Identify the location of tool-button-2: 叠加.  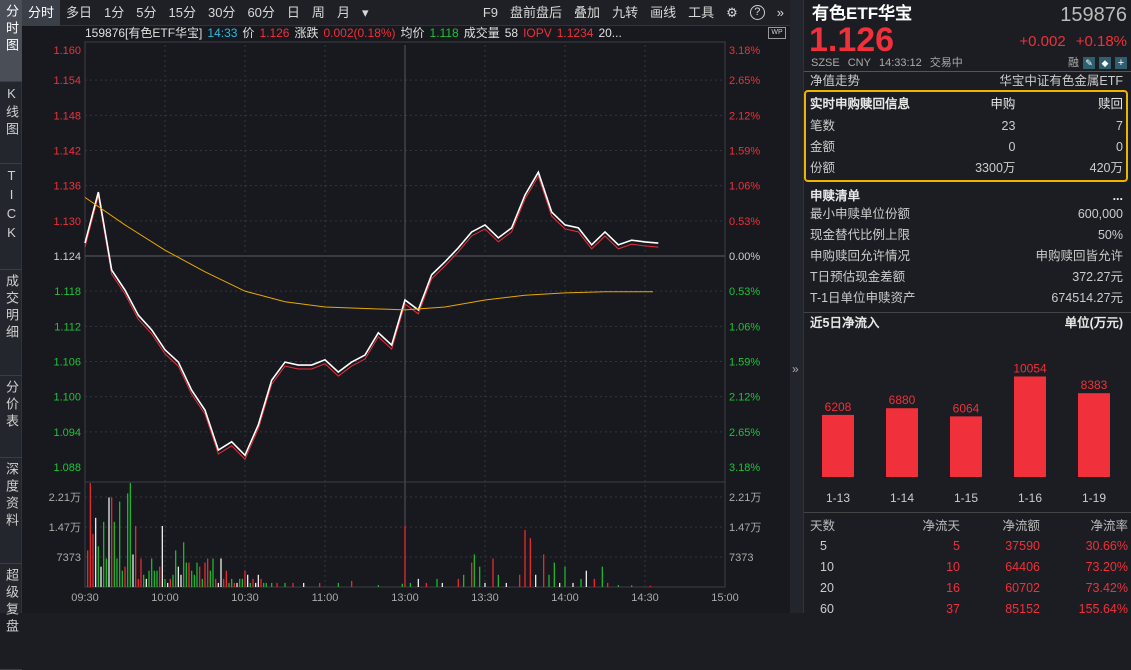
(587, 12).